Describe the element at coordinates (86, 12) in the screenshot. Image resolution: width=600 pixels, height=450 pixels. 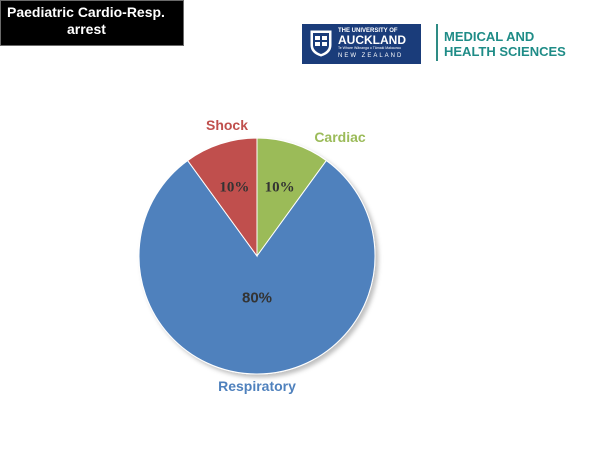
I see `slide-title-line1: Paediatric Cardio-Resp.` at that location.